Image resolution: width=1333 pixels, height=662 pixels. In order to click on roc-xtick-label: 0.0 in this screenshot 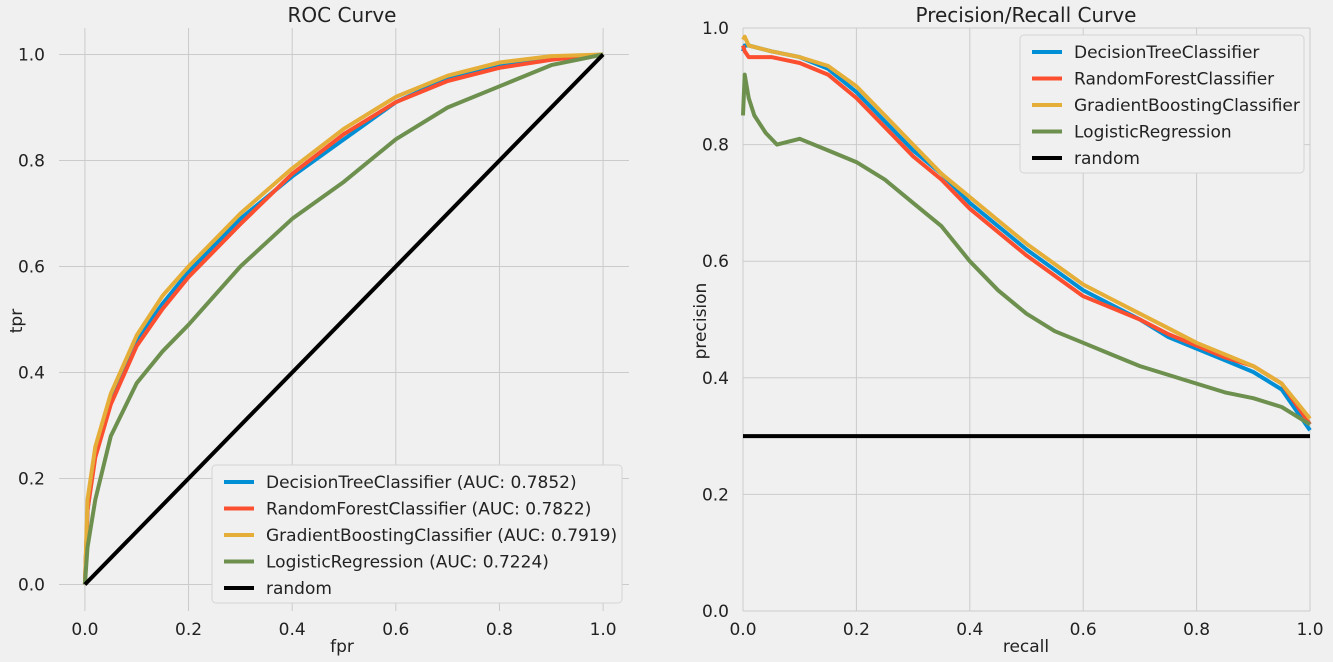, I will do `click(84, 630)`.